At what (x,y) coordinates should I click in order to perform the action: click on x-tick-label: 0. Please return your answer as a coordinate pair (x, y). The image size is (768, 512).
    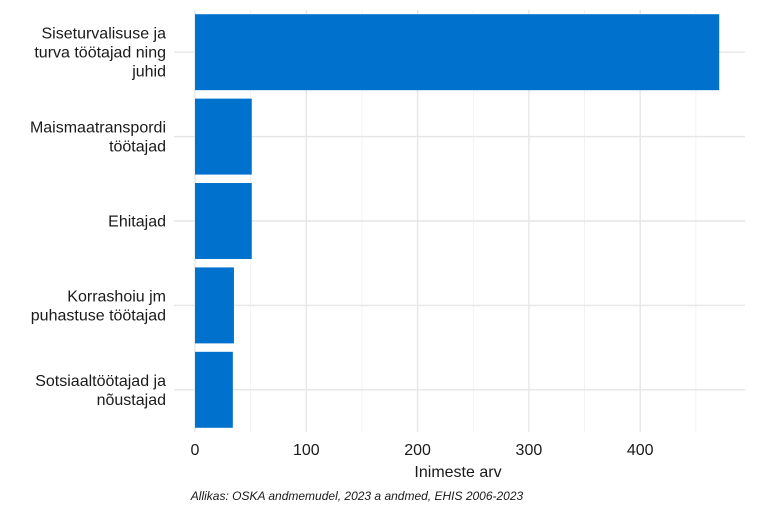
    Looking at the image, I should click on (195, 450).